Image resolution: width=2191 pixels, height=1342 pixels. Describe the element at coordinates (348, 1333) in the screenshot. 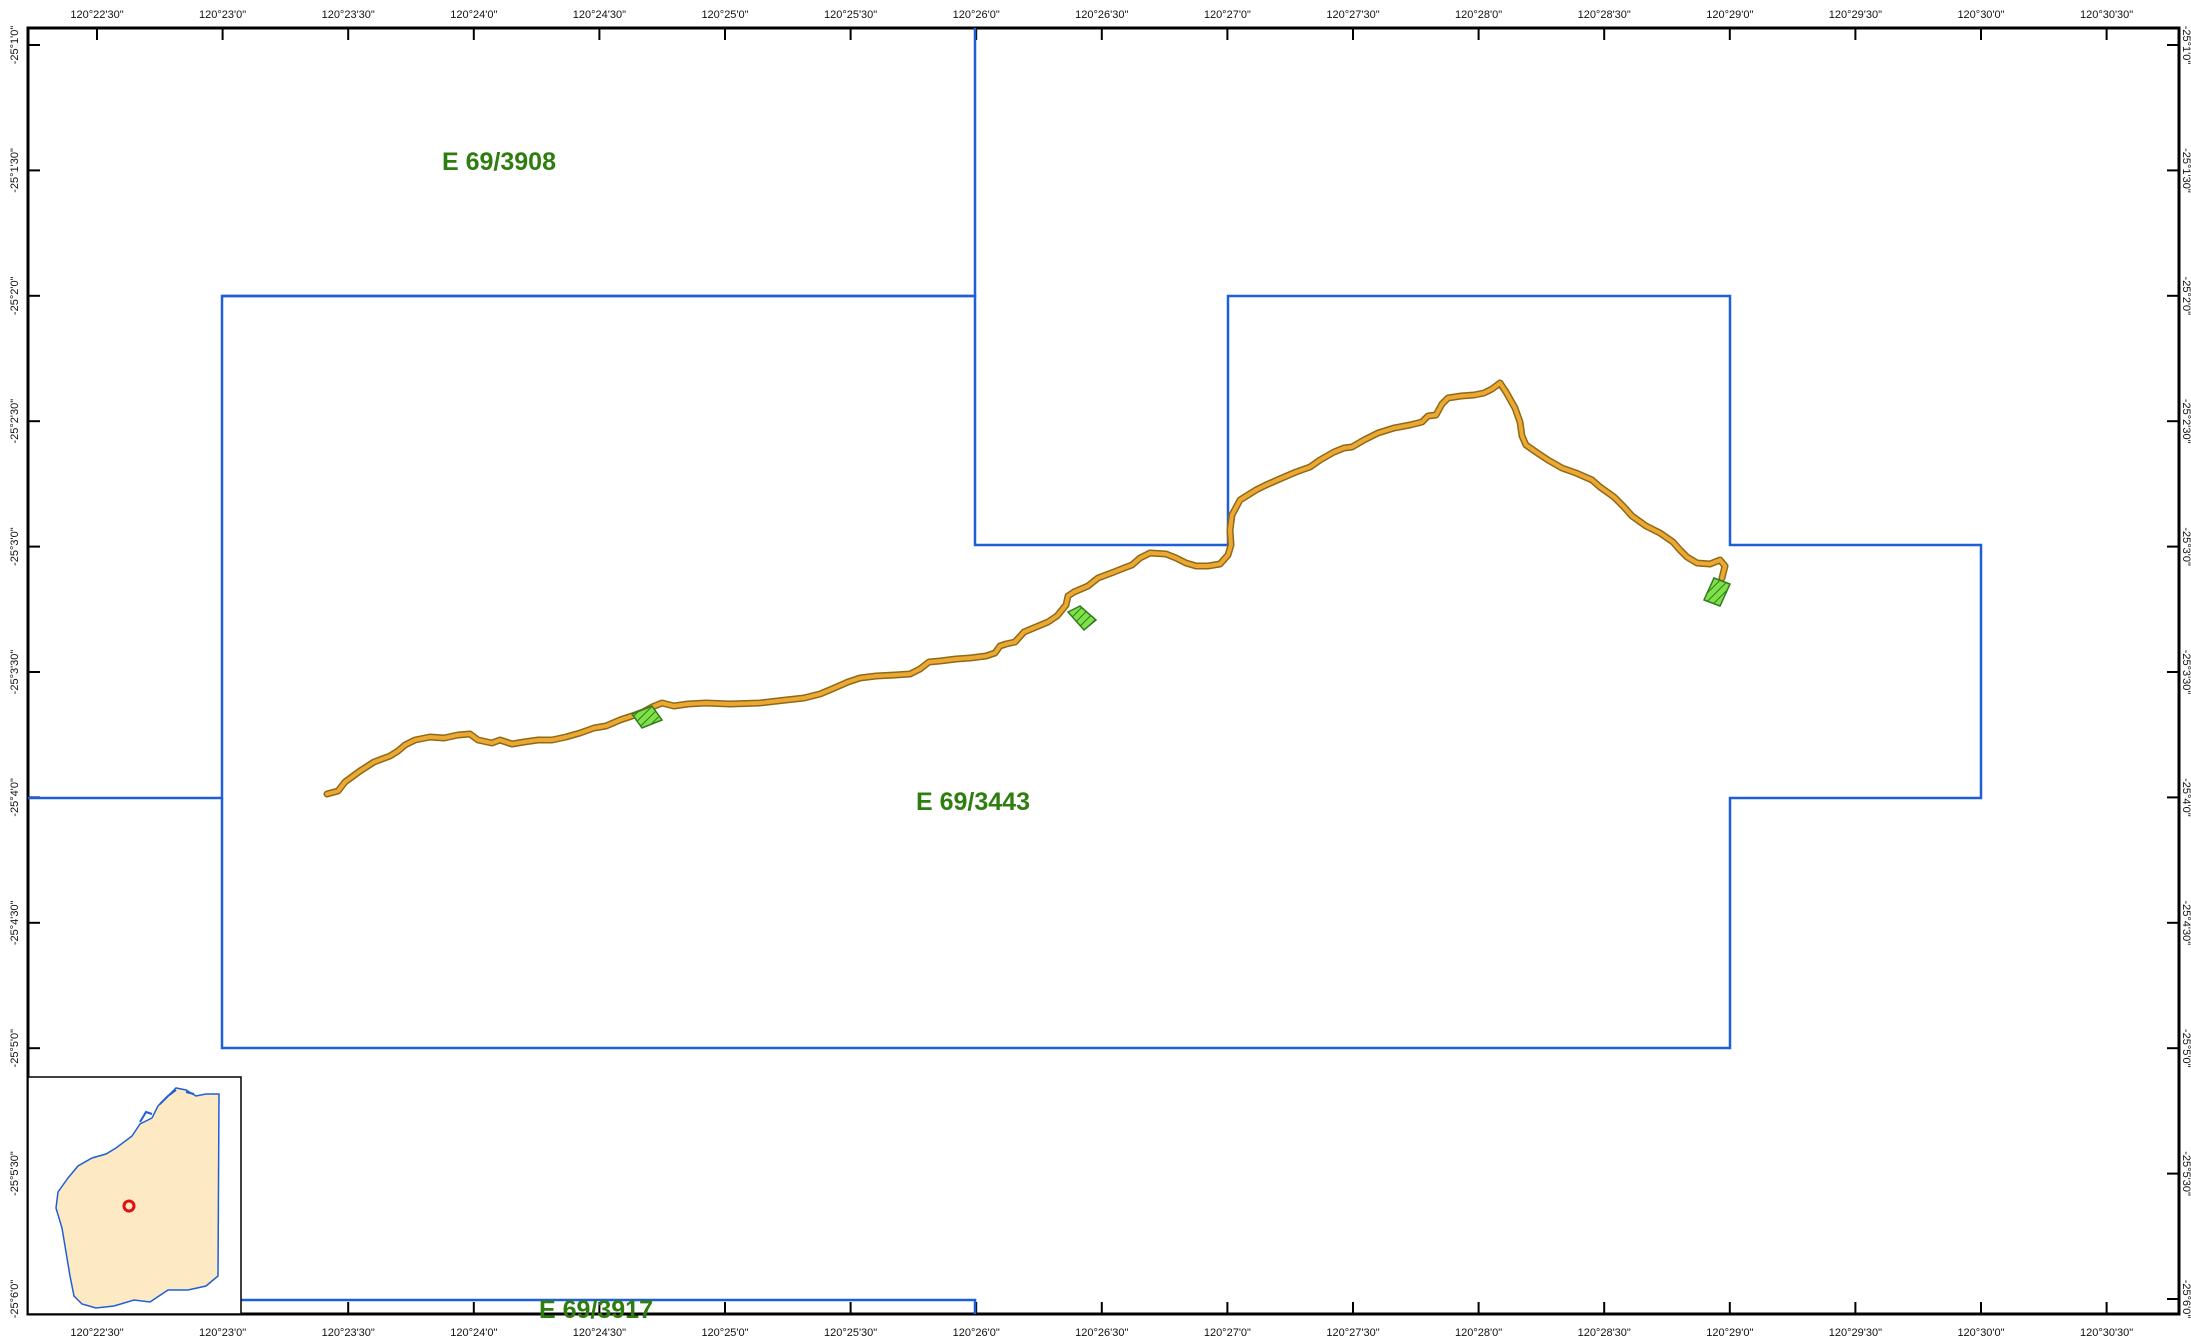

I see `lon-label-bottom: 120°23'30"` at that location.